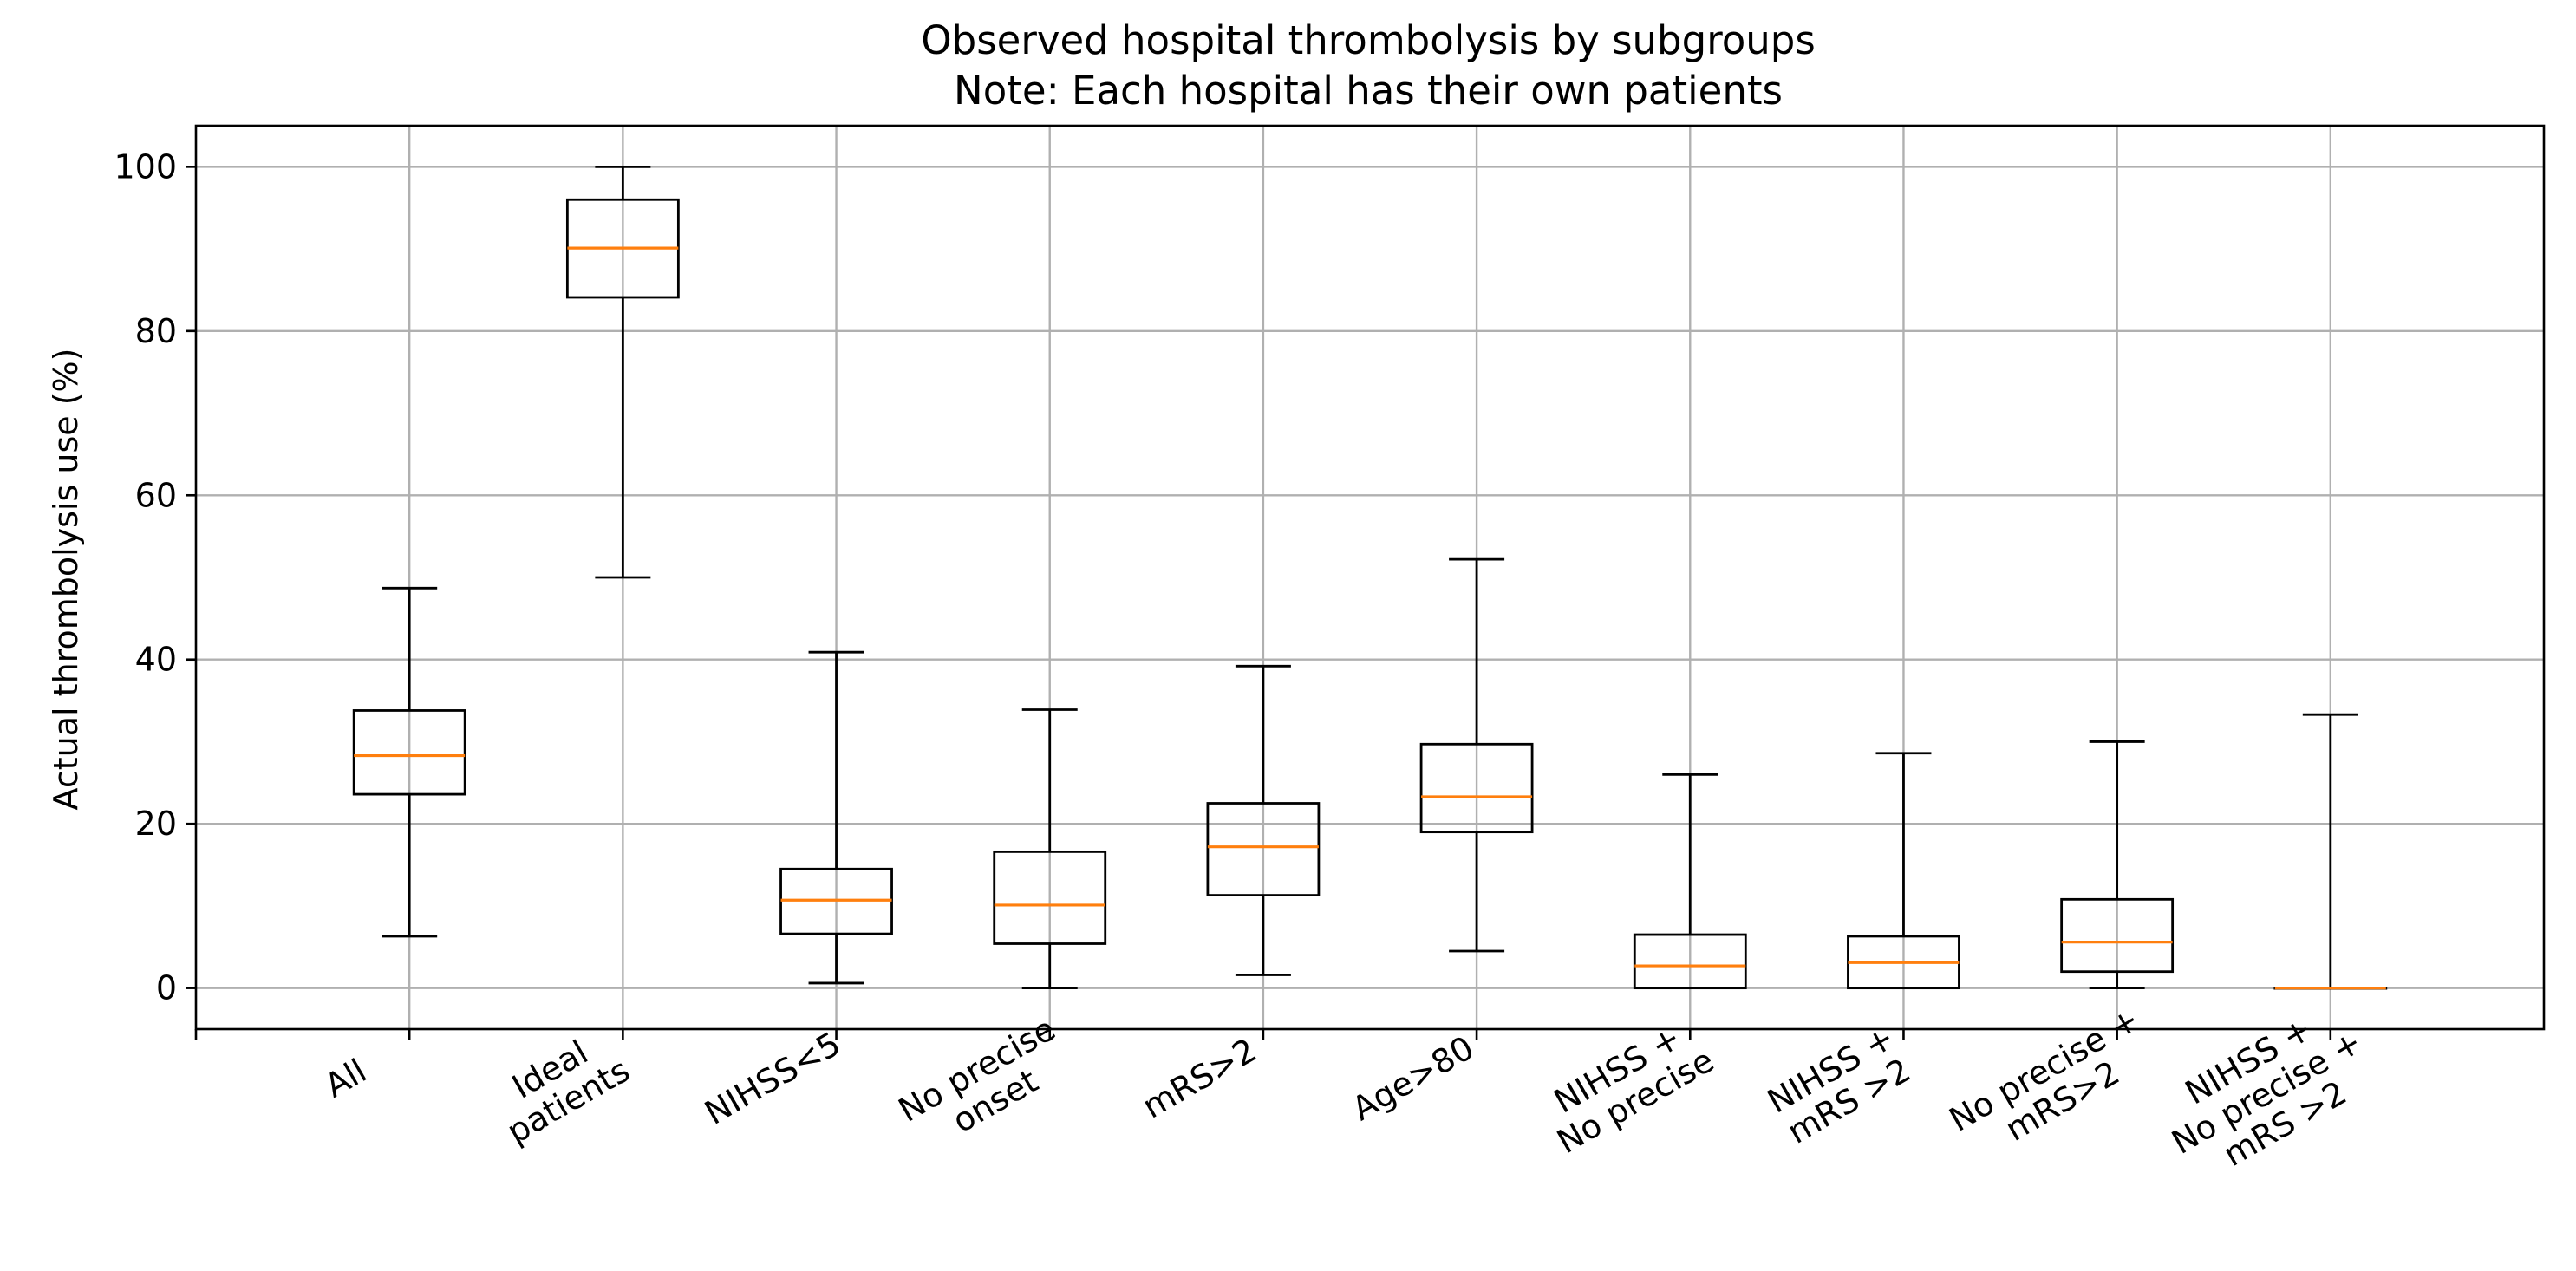 The image size is (2576, 1271). Describe the element at coordinates (156, 660) in the screenshot. I see `y-tick-label: 40` at that location.